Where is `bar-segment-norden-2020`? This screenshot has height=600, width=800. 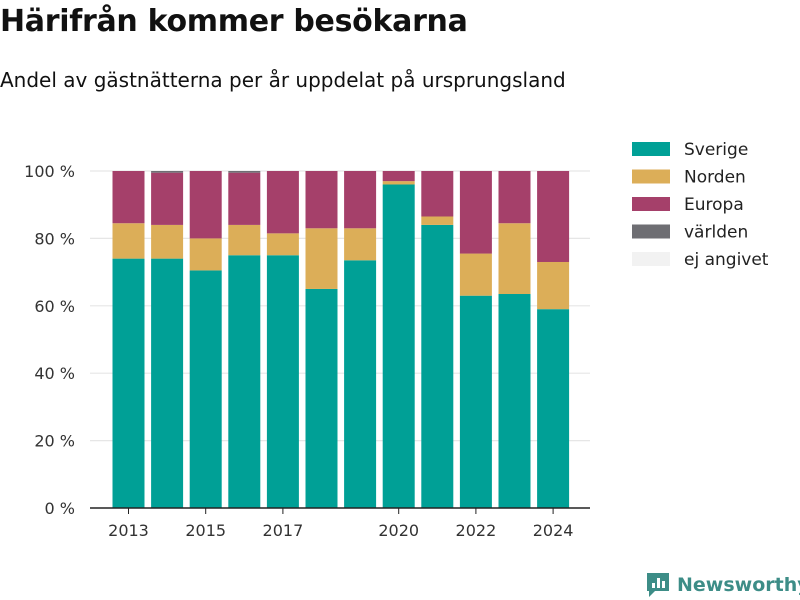 bar-segment-norden-2020 is located at coordinates (398, 183).